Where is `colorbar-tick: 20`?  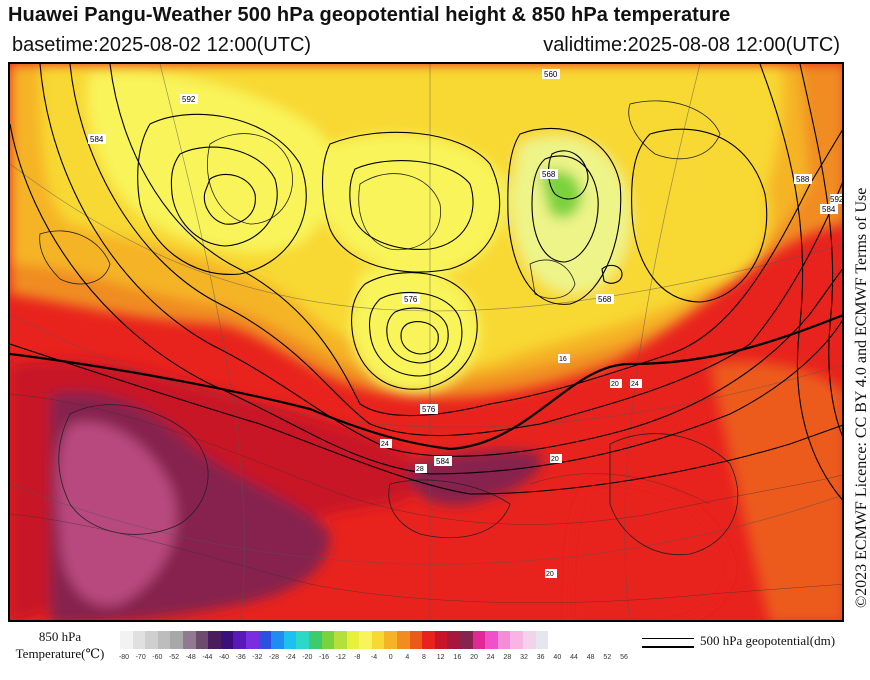
colorbar-tick: 20 is located at coordinates (474, 657).